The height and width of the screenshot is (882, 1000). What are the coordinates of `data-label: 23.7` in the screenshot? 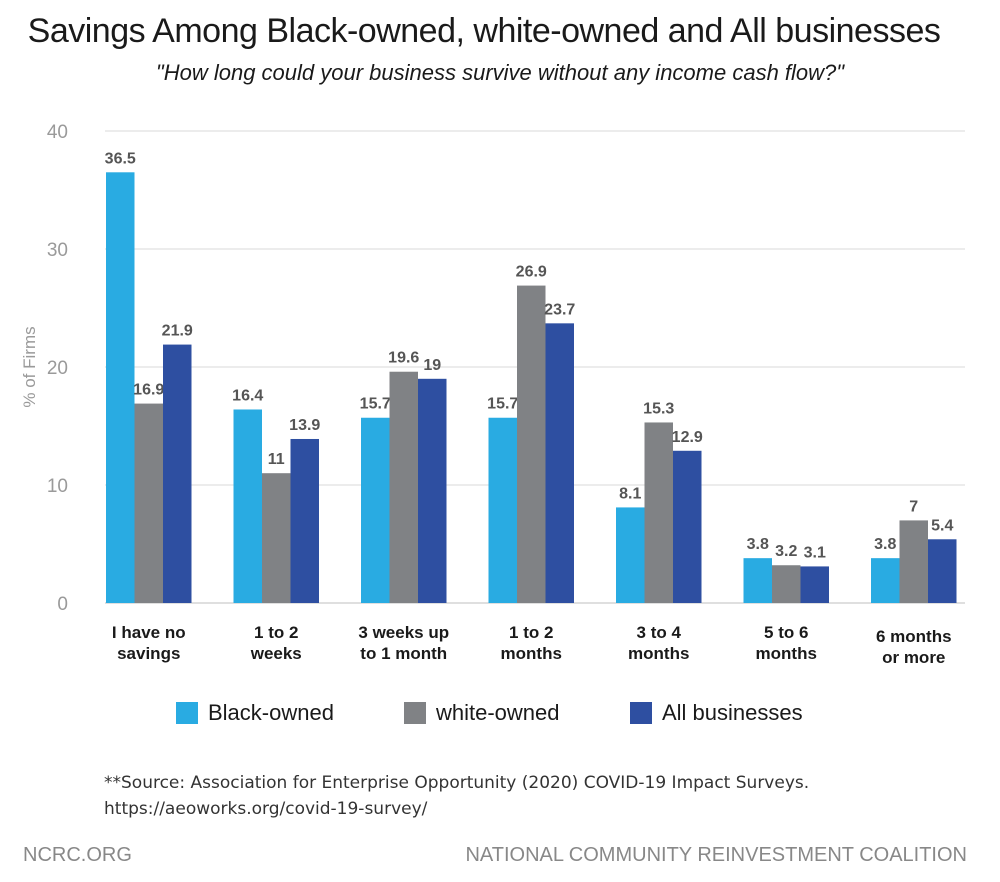 It's located at (559, 309).